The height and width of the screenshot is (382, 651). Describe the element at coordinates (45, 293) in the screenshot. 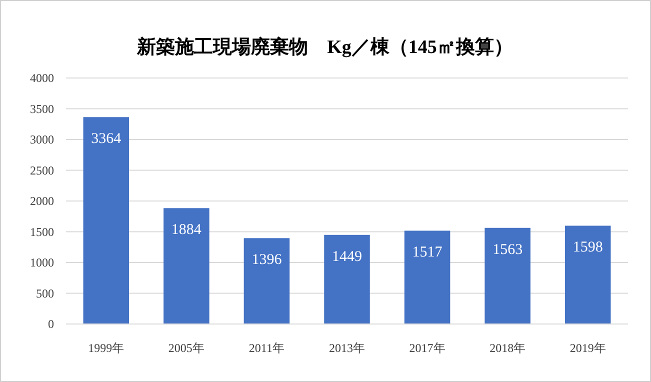

I see `y-tick-label: 500` at that location.